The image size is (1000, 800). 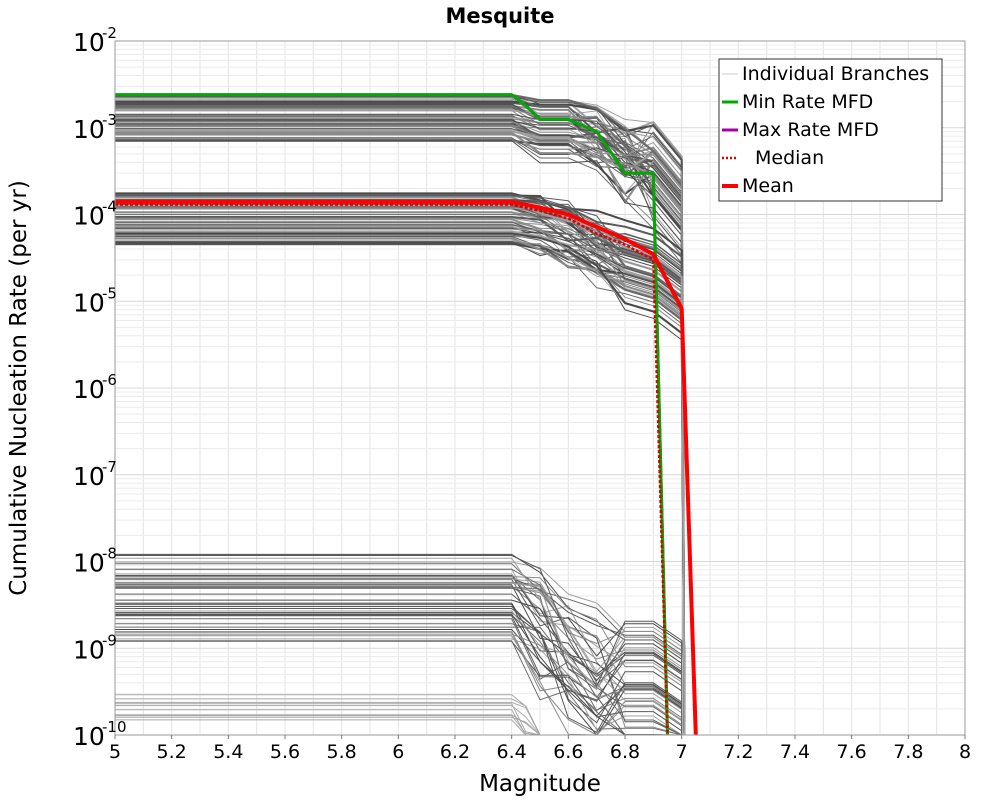 I want to click on x-tick-label: 8, so click(x=965, y=752).